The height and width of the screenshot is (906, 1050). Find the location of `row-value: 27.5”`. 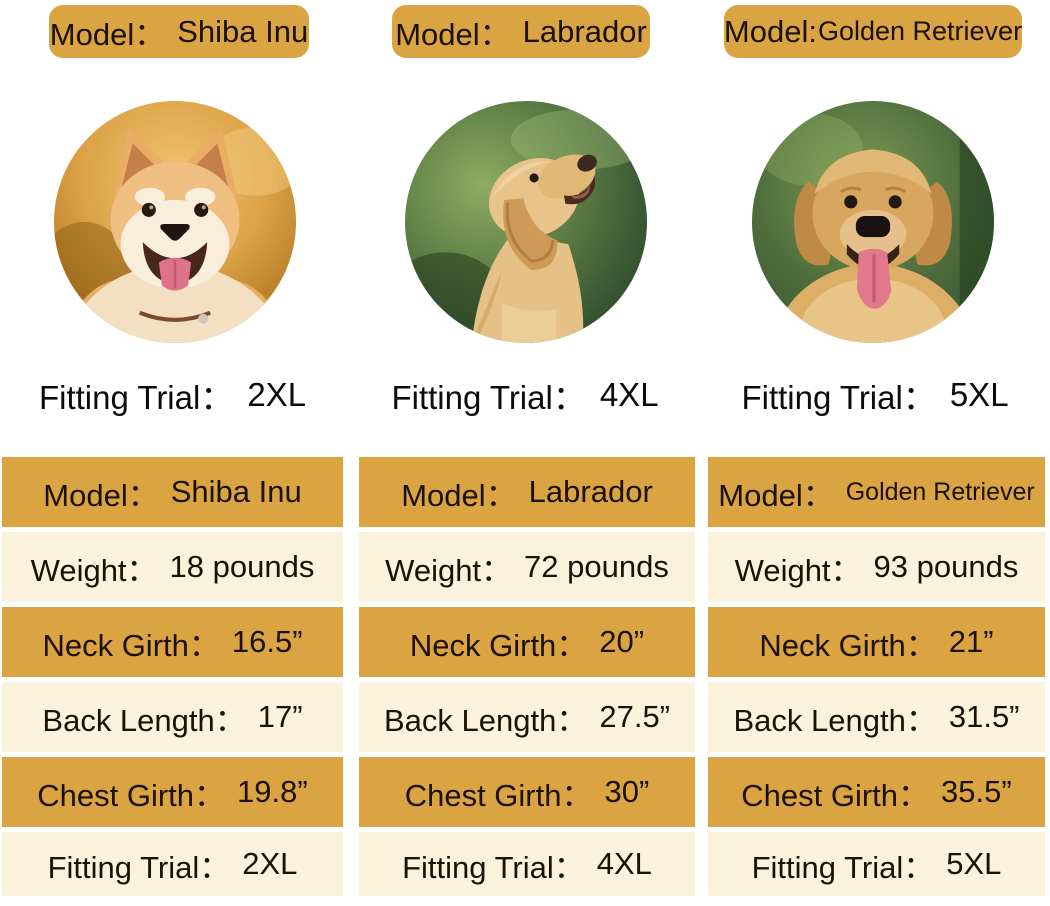

row-value: 27.5” is located at coordinates (635, 716).